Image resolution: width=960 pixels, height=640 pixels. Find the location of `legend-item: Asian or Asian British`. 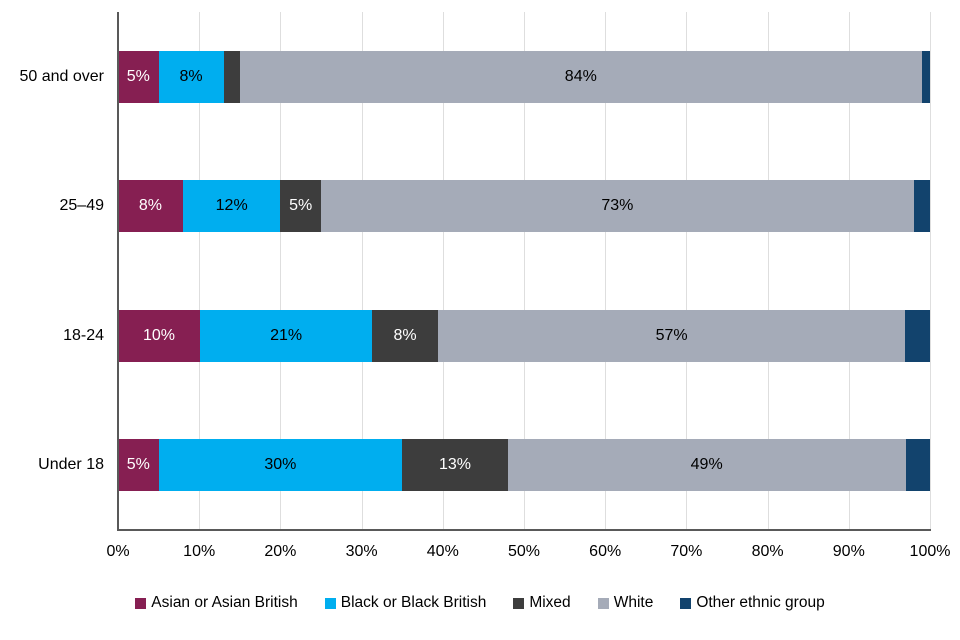

legend-item: Asian or Asian British is located at coordinates (216, 603).